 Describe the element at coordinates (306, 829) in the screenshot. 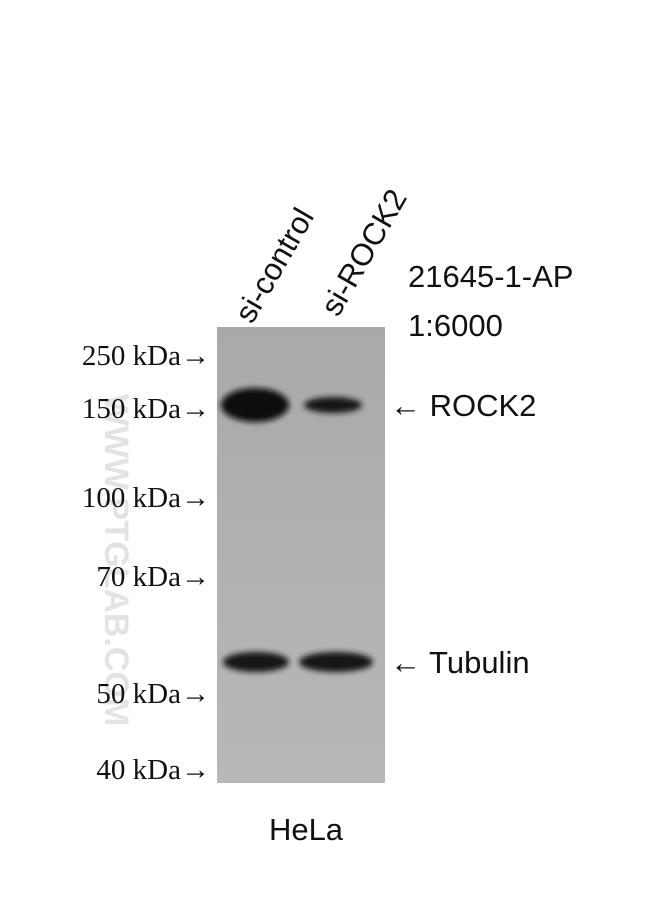

I see `cell-line: HeLa` at that location.